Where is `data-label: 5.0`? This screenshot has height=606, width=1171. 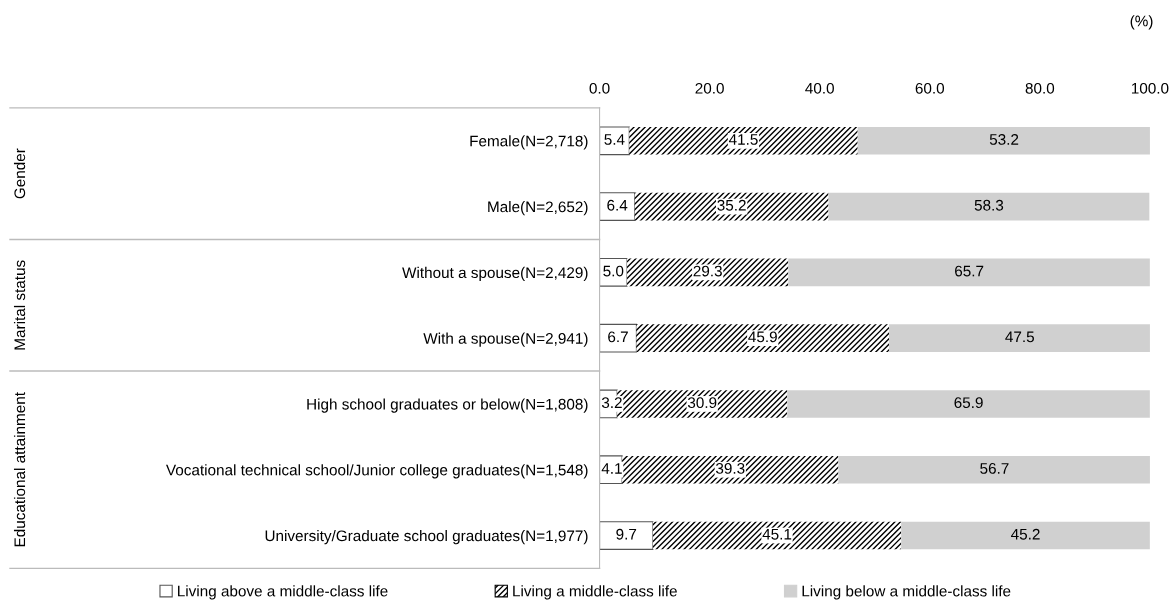 data-label: 5.0 is located at coordinates (613, 271).